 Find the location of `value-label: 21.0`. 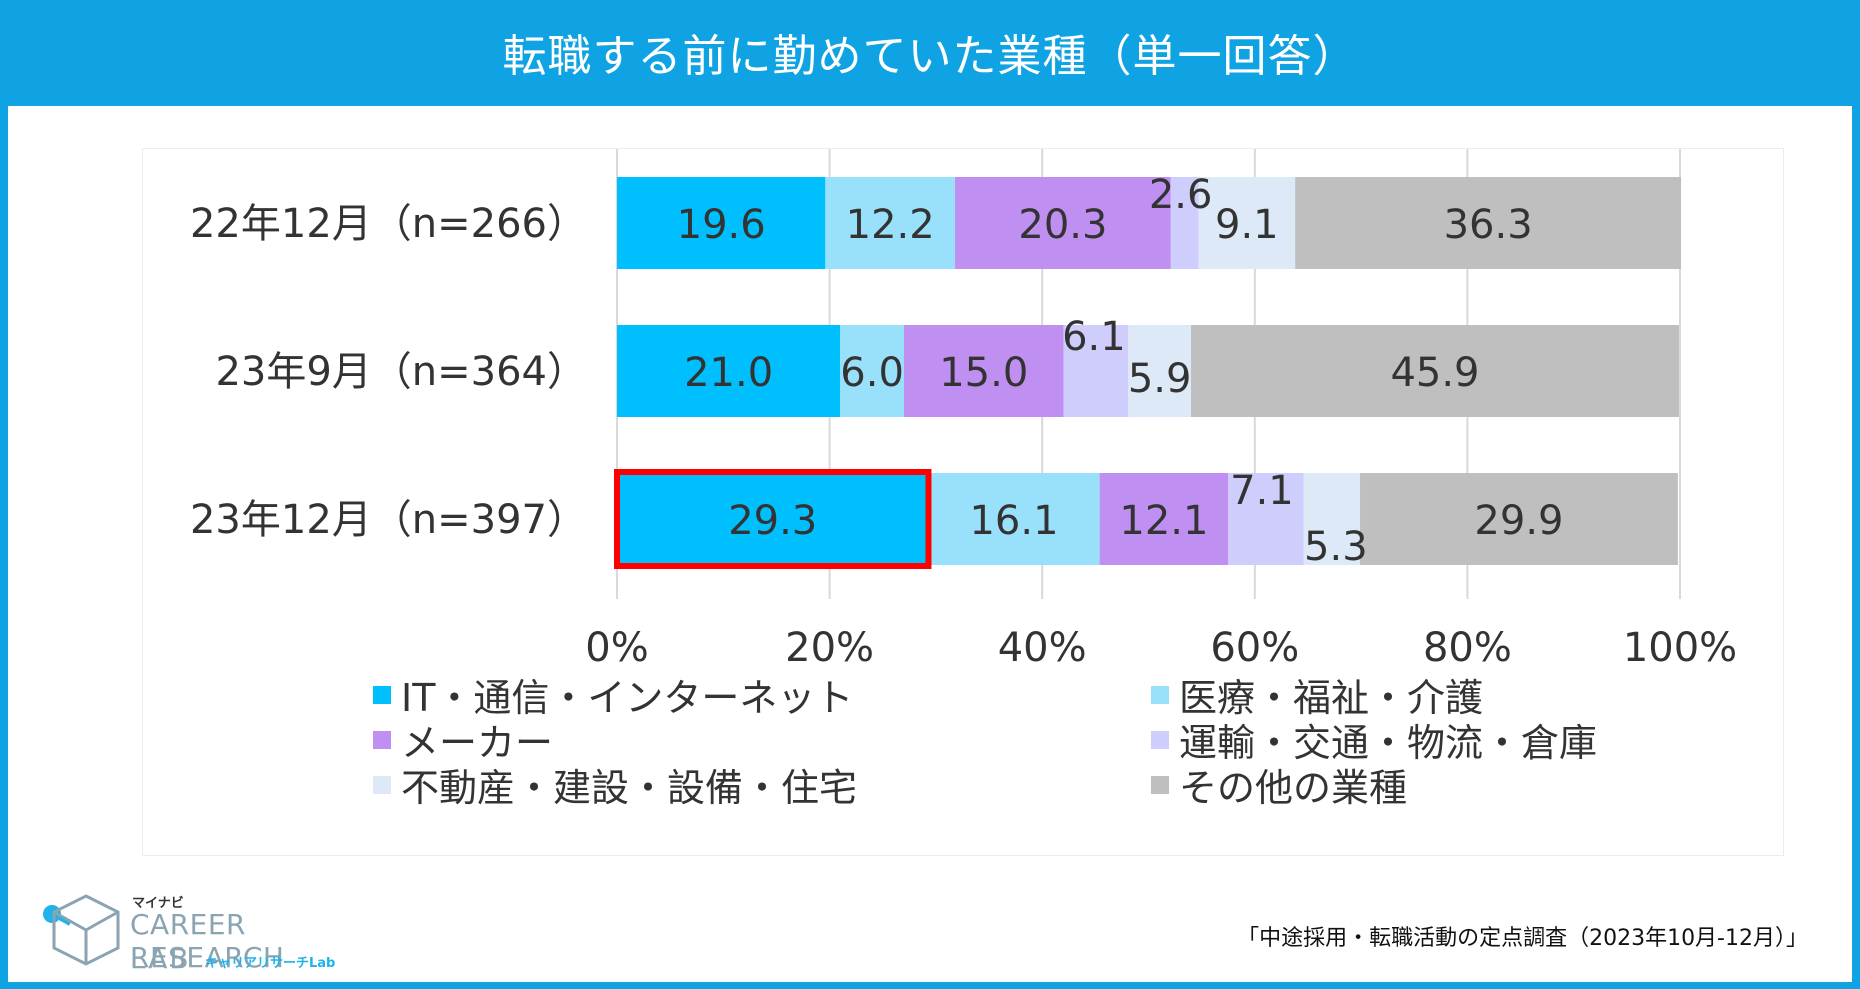

value-label: 21.0 is located at coordinates (728, 373).